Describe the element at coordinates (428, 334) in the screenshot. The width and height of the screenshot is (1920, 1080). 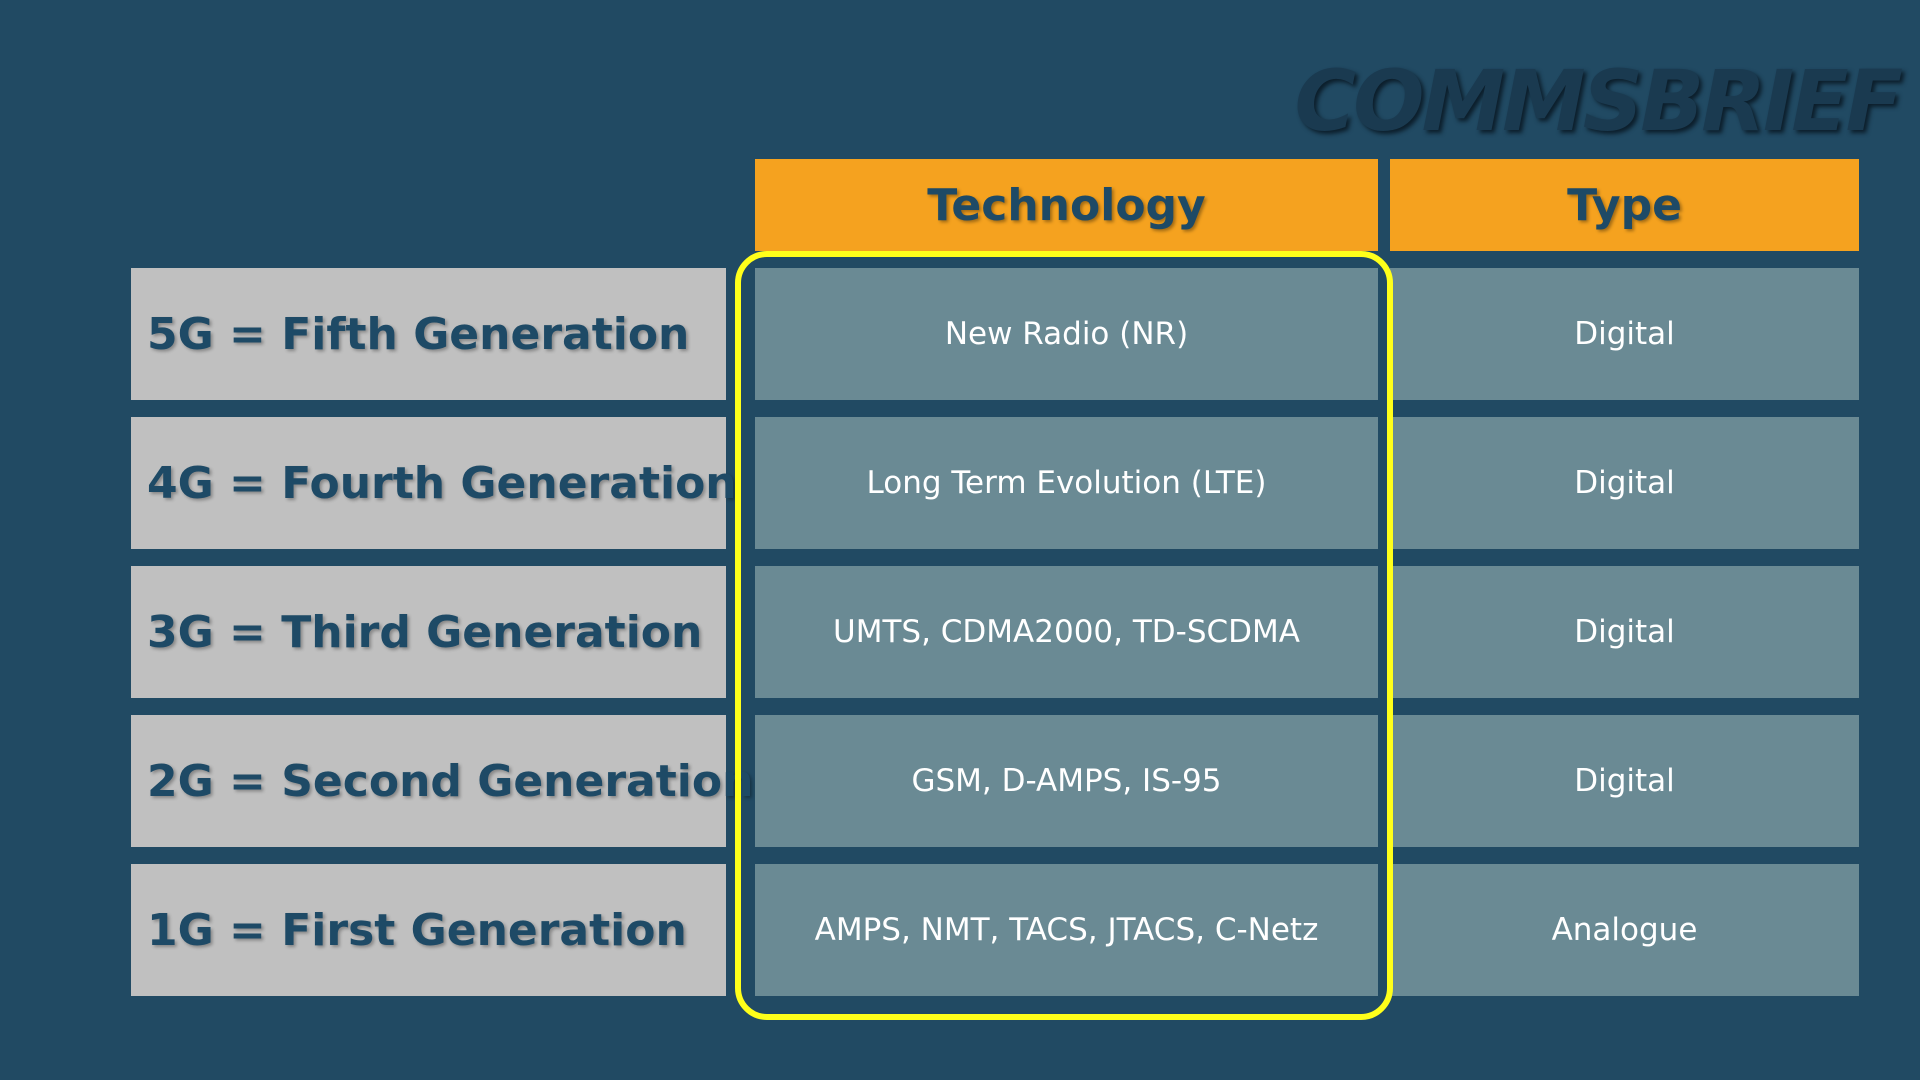
I see `generation-label: 5G = Fifth Generation` at that location.